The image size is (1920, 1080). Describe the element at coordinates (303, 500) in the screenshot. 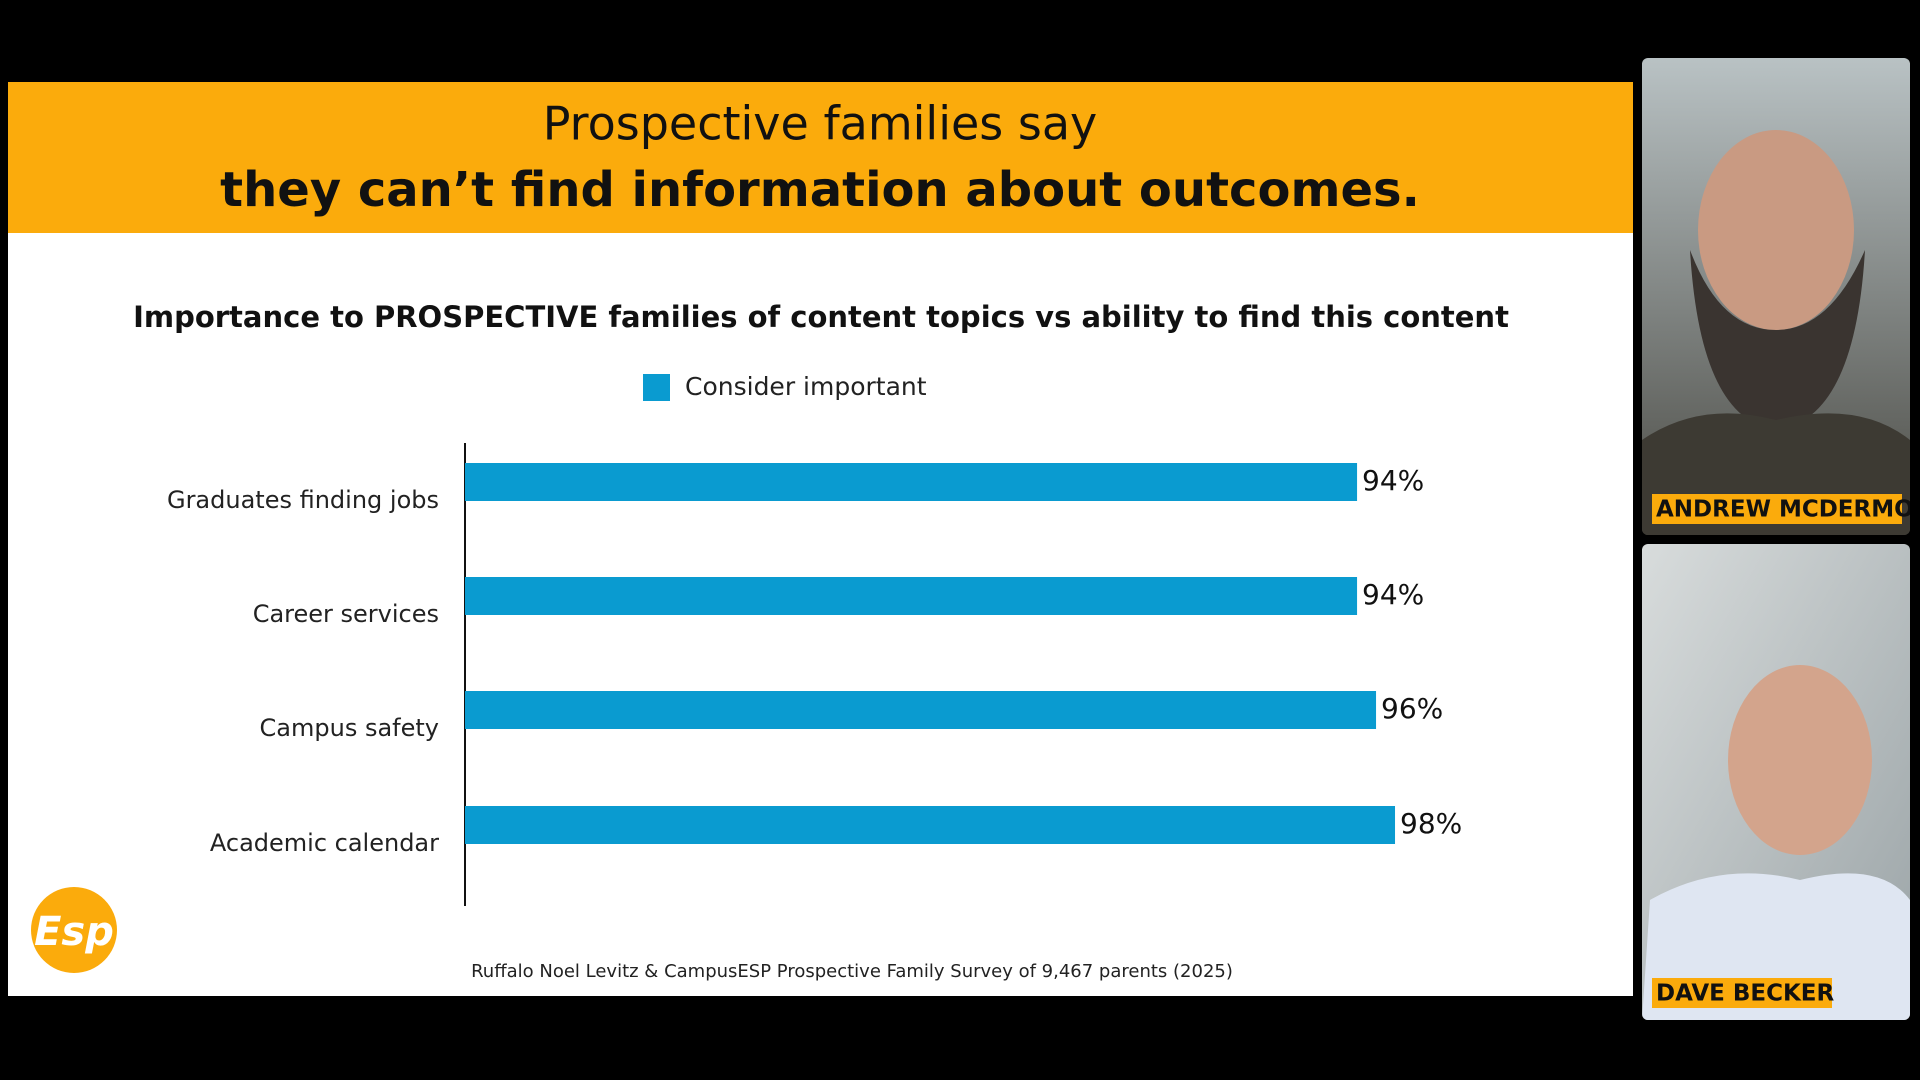

I see `y-tick-label: Graduates finding jobs` at that location.